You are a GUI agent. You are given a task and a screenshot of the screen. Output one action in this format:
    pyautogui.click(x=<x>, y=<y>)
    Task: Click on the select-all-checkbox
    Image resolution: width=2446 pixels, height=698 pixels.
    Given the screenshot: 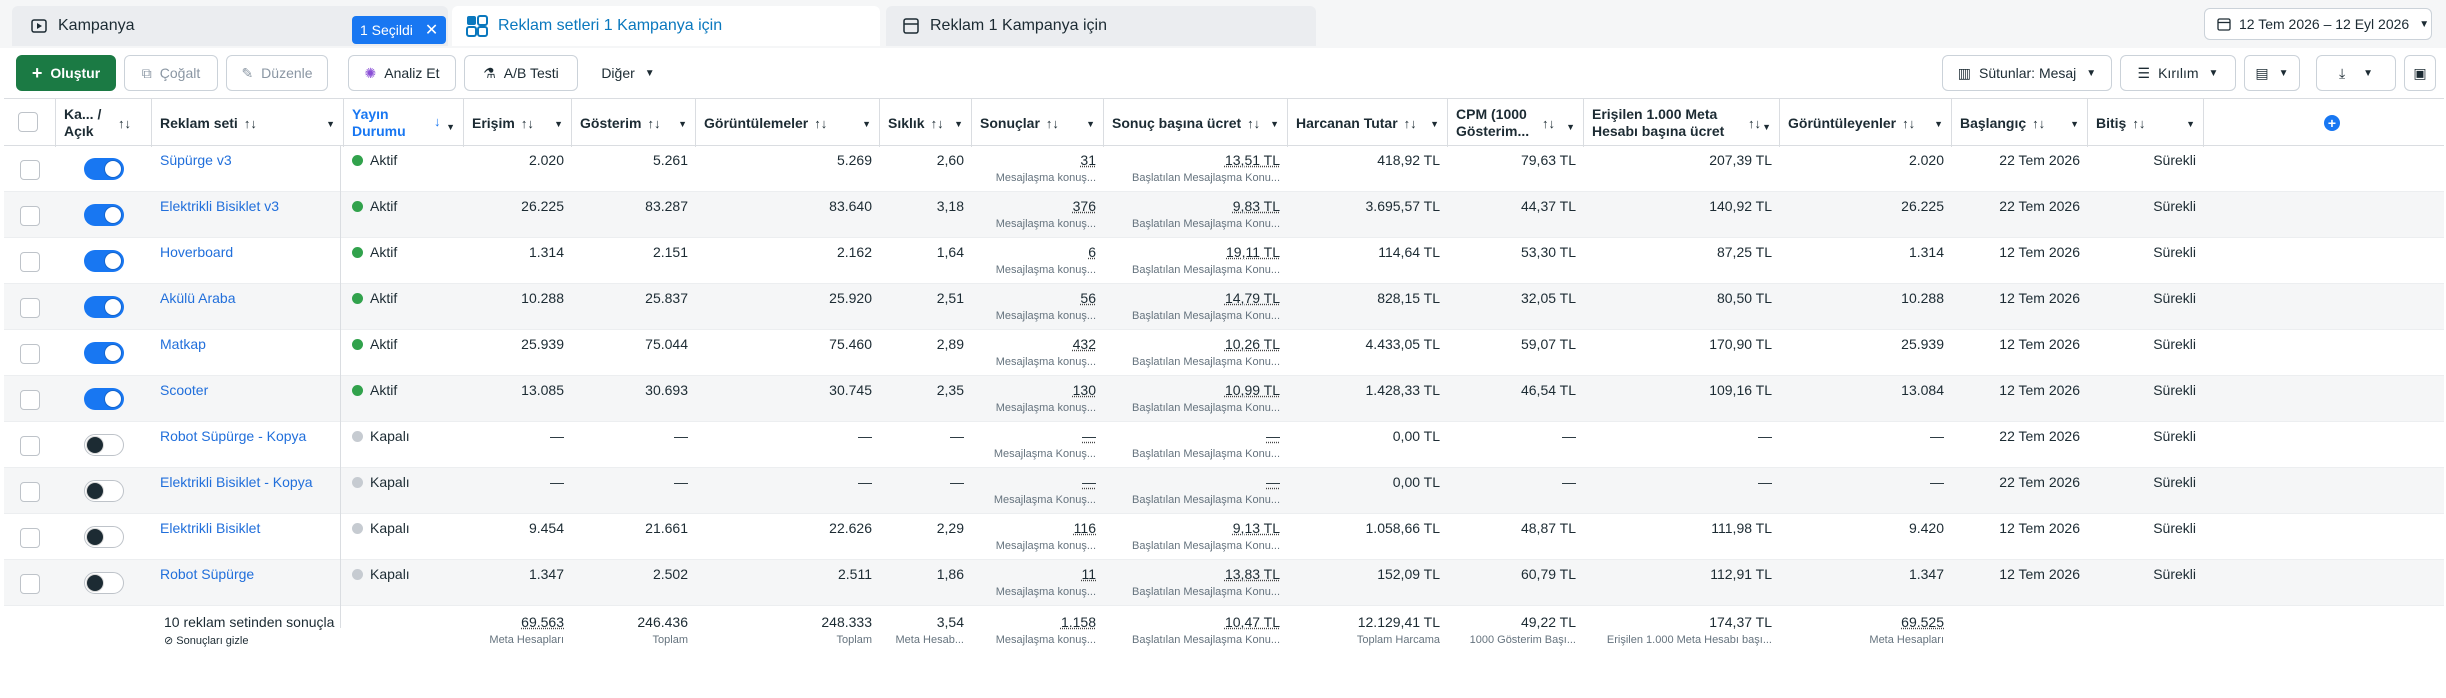 What is the action you would take?
    pyautogui.click(x=28, y=122)
    